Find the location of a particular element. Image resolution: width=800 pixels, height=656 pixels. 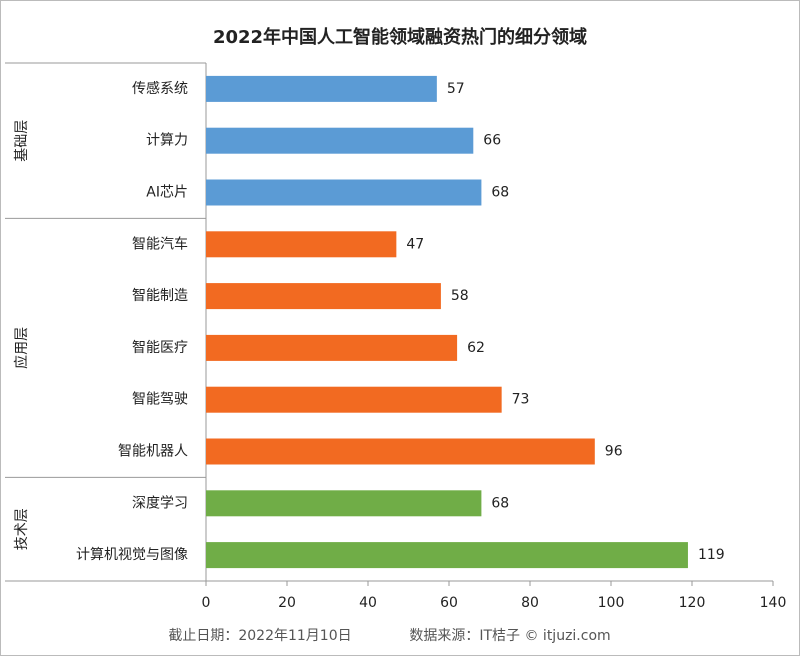

footnote: 截止日期：2022年11月10日 is located at coordinates (259, 636).